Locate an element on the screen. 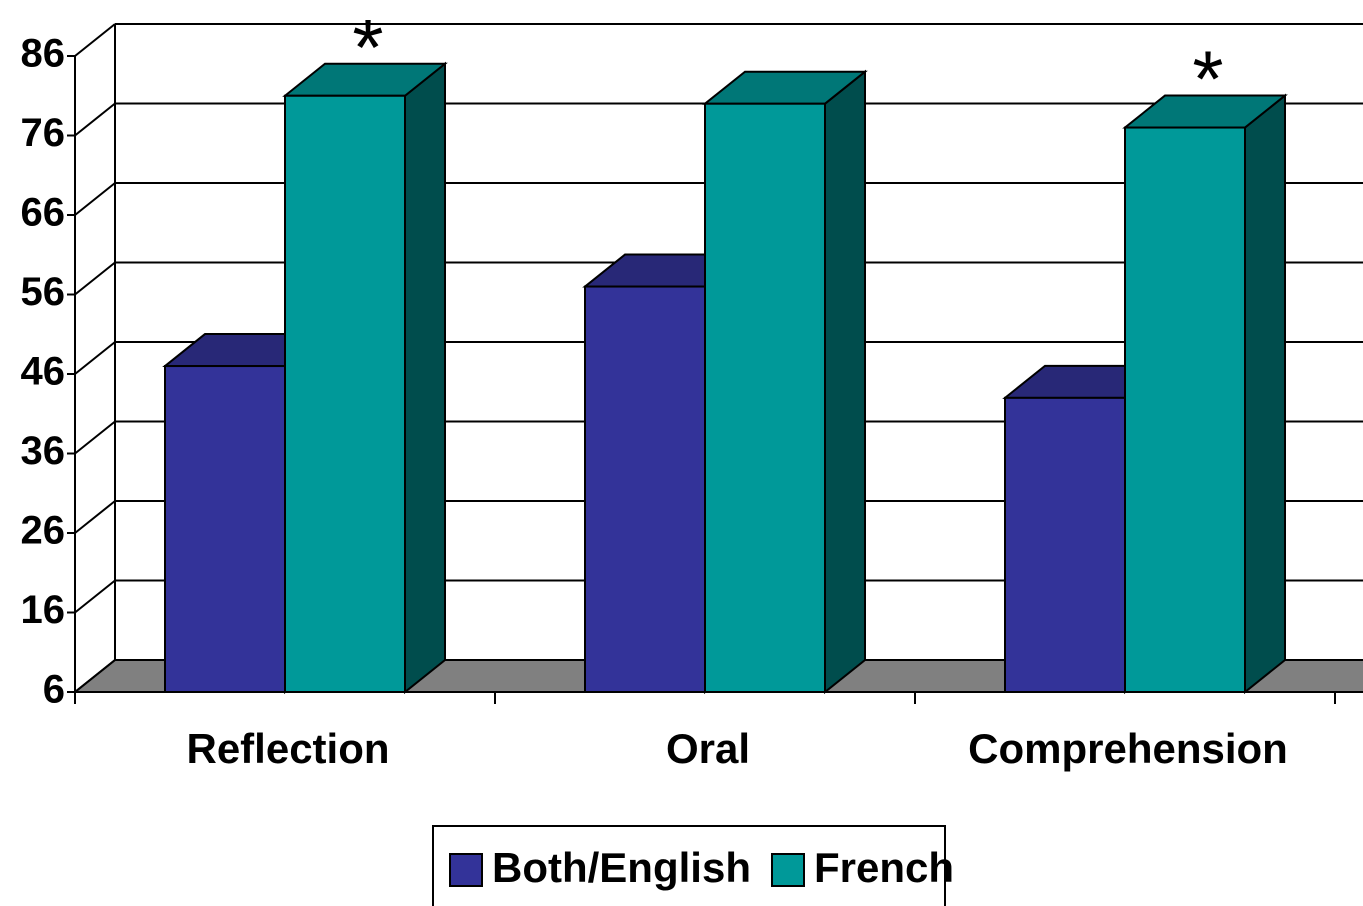 This screenshot has width=1363, height=906. x-tick-label: Comprehension is located at coordinates (1128, 748).